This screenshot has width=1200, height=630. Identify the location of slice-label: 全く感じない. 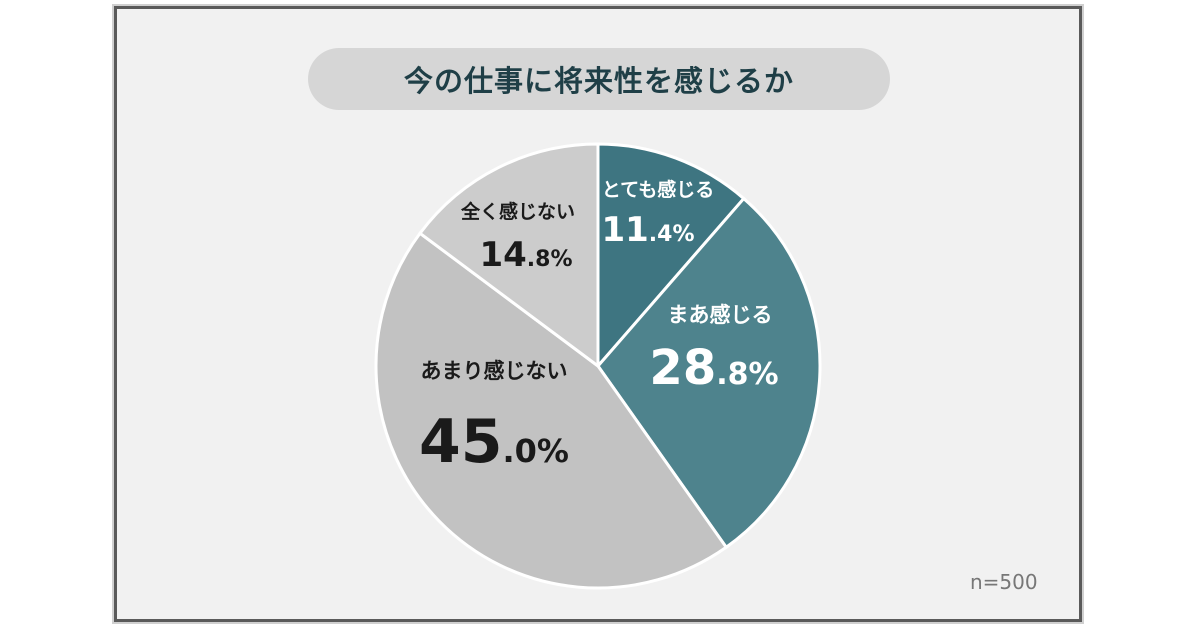
(517, 211).